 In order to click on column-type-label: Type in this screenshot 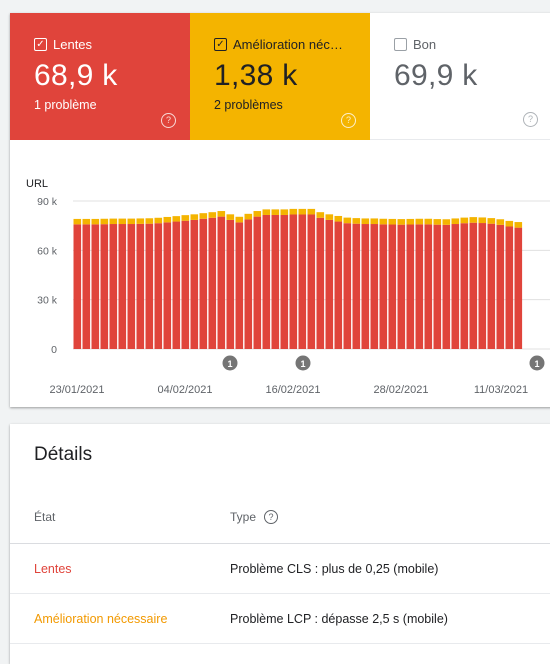, I will do `click(243, 517)`.